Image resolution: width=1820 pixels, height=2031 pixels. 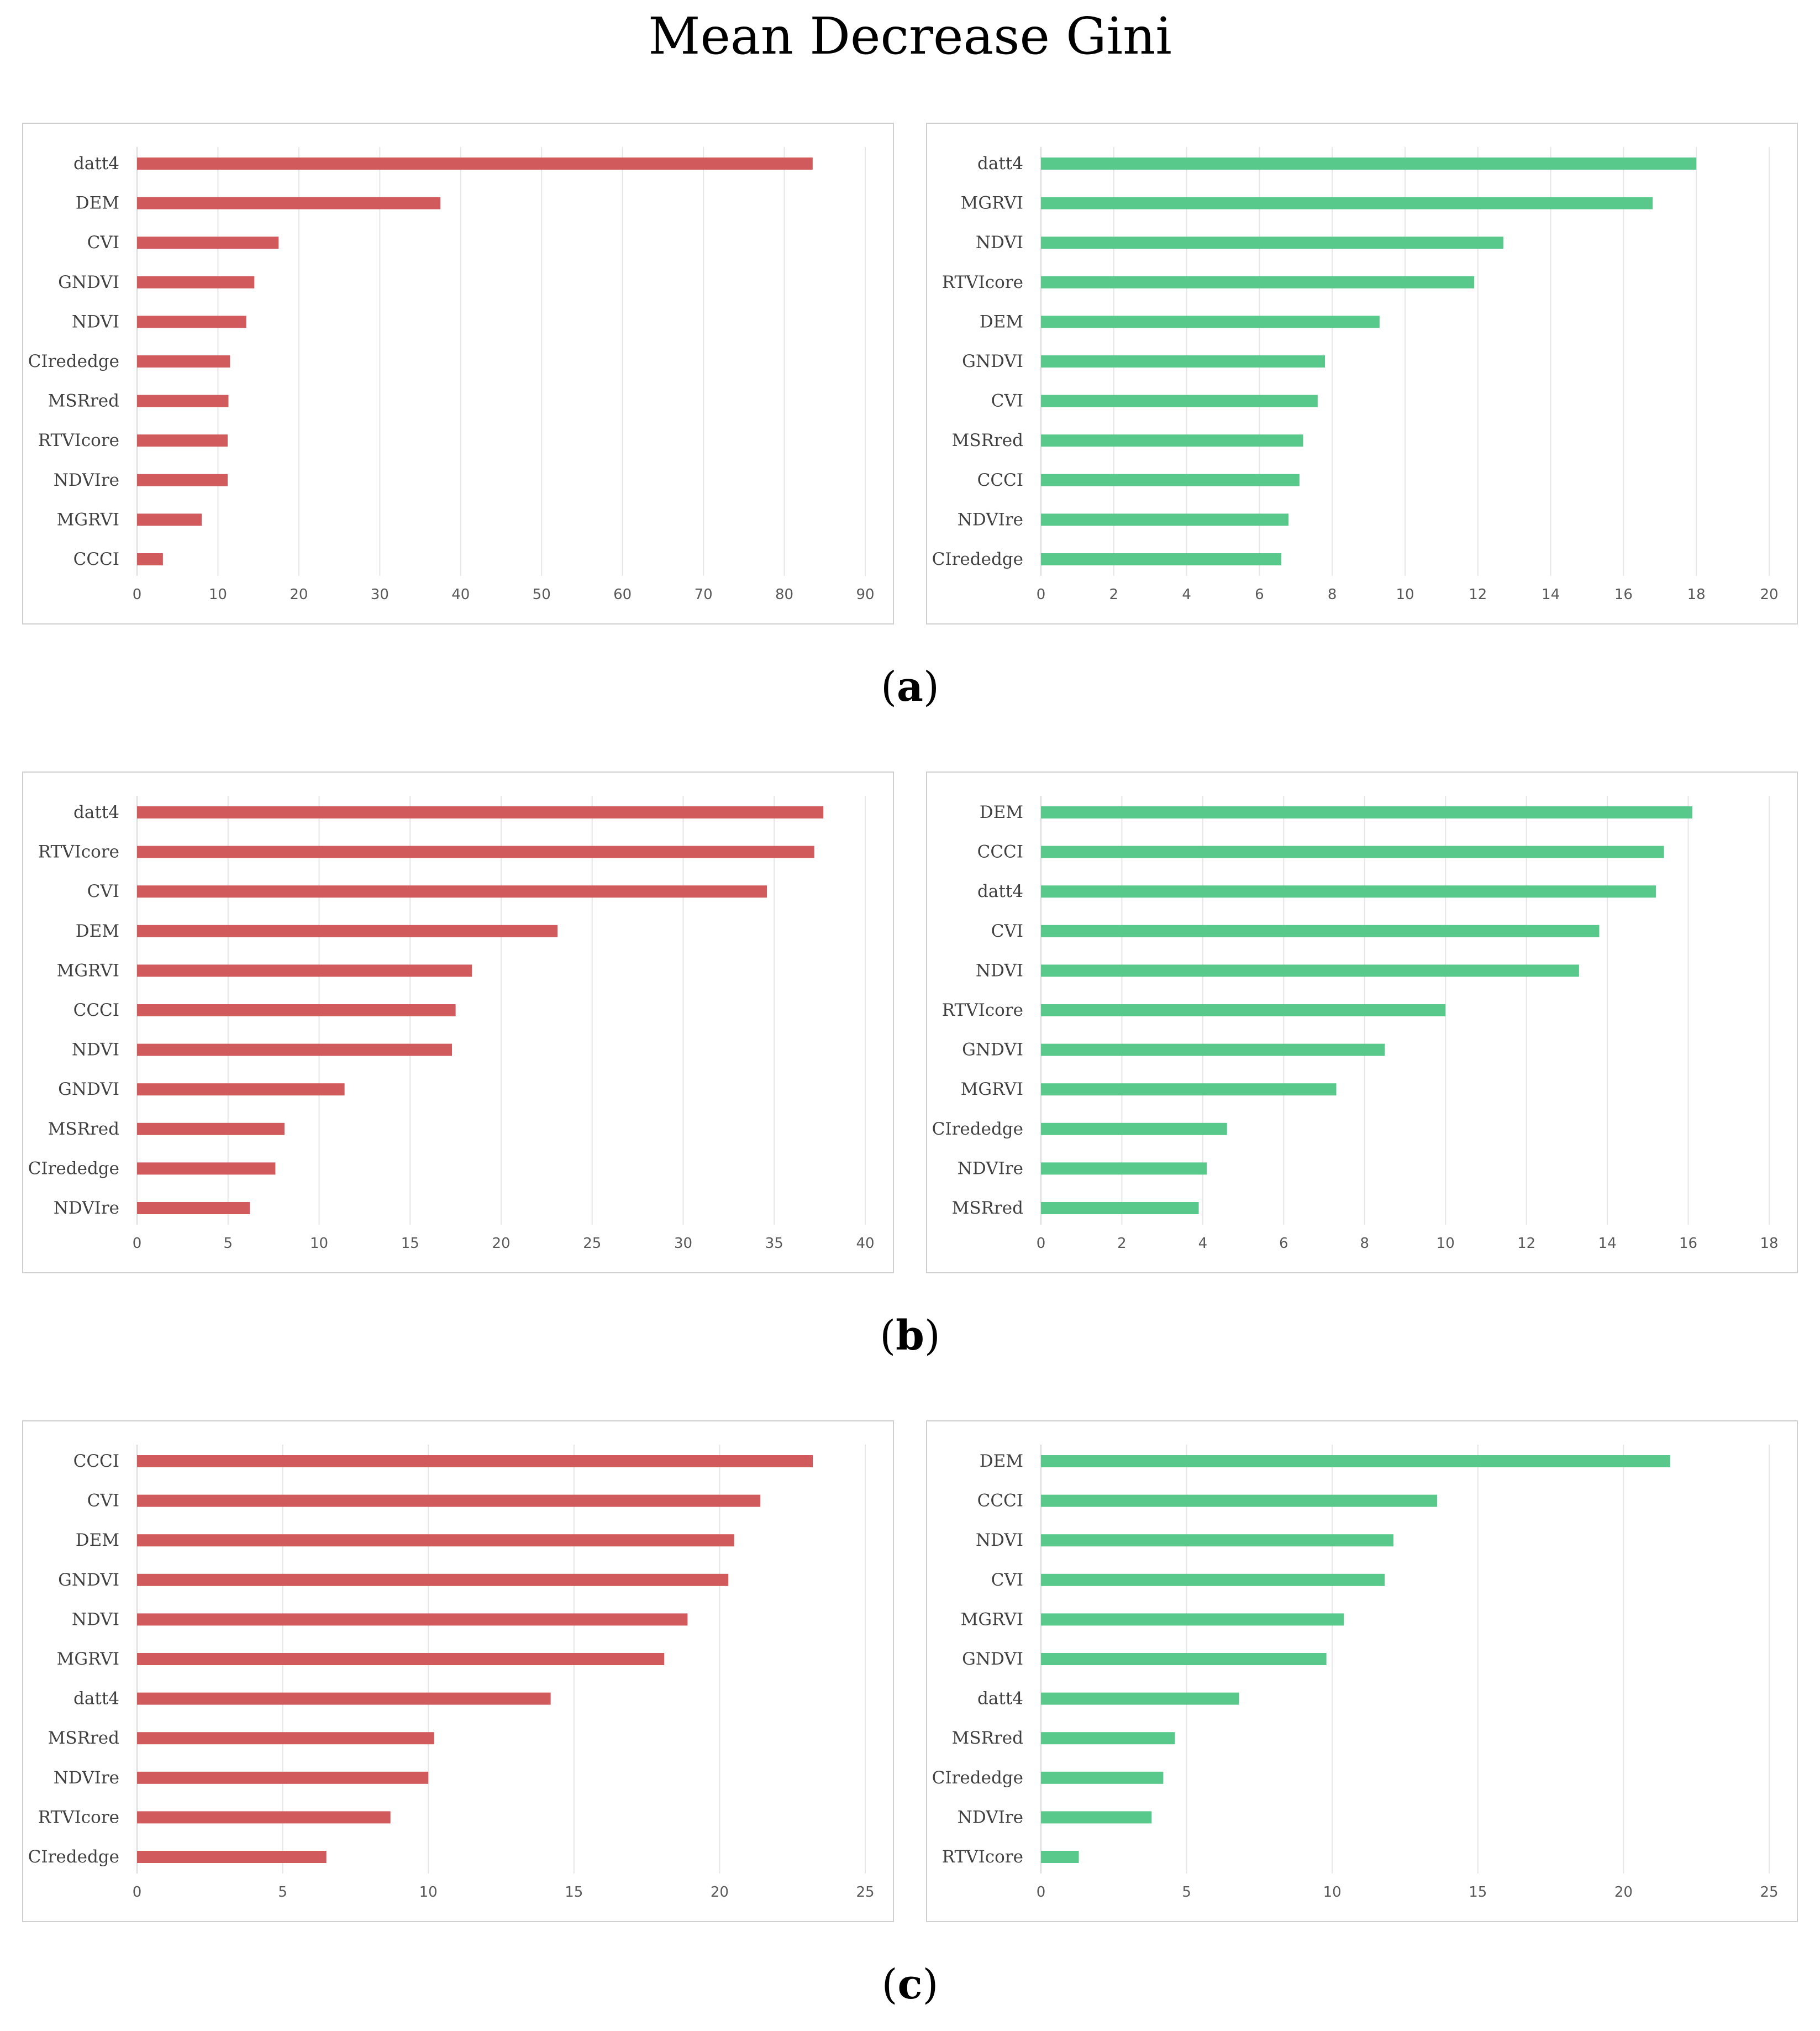 I want to click on bar-MSRred, so click(x=211, y=1128).